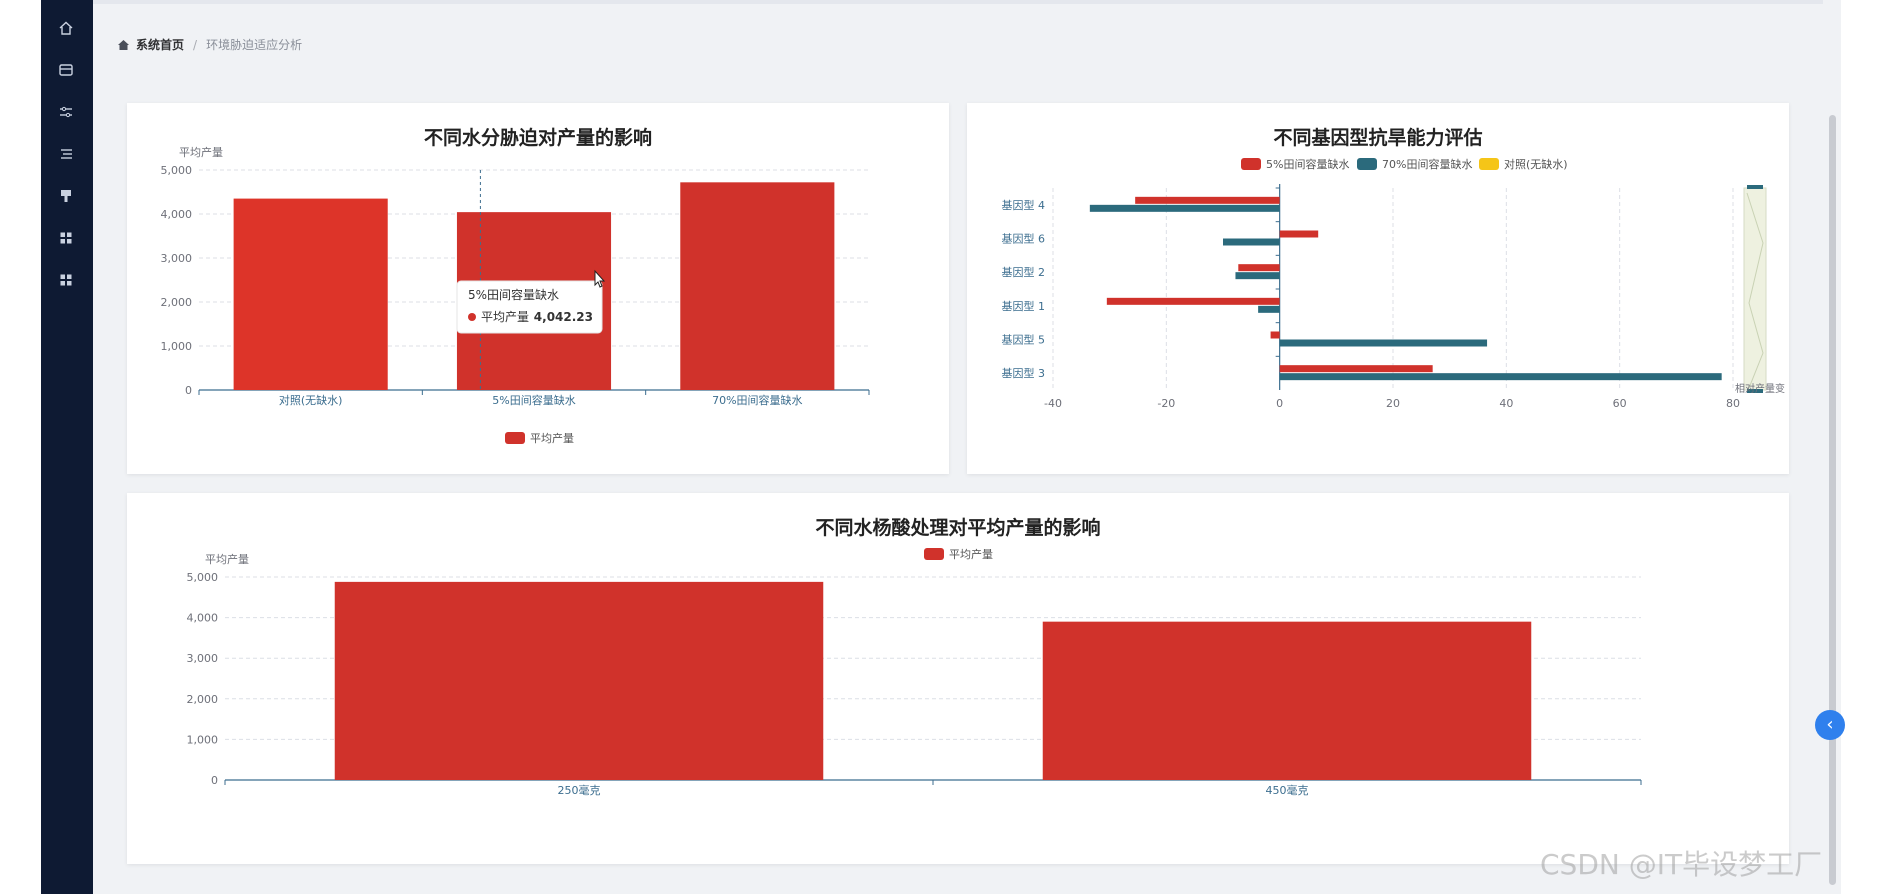 The image size is (1893, 894). I want to click on chevron-left-icon: ‹, so click(1830, 724).